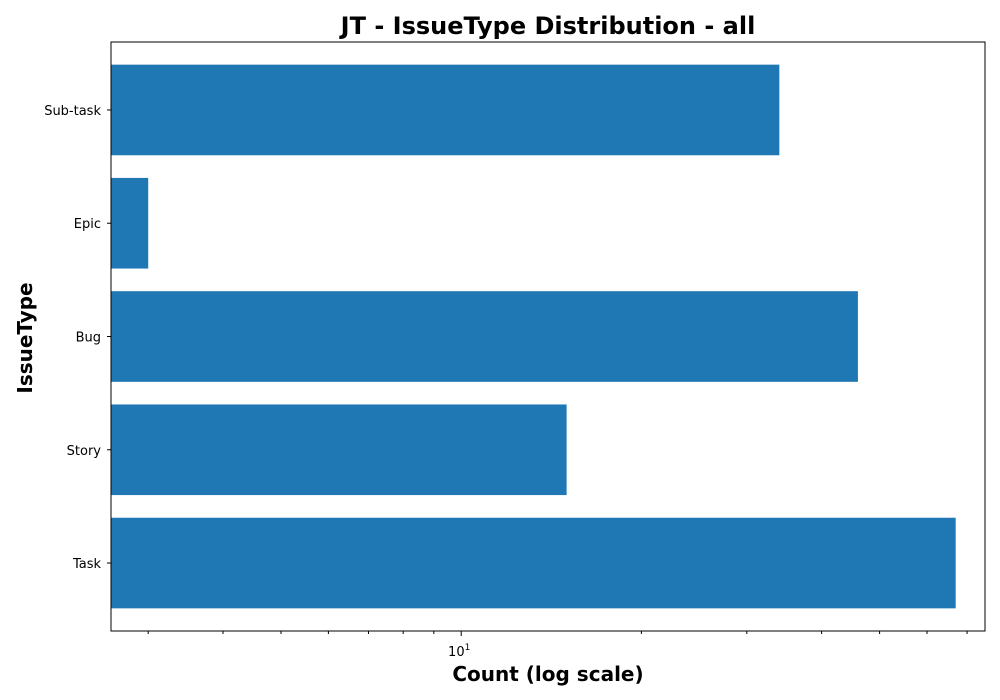 The width and height of the screenshot is (1000, 700). I want to click on x-tick-exponent: 1, so click(468, 648).